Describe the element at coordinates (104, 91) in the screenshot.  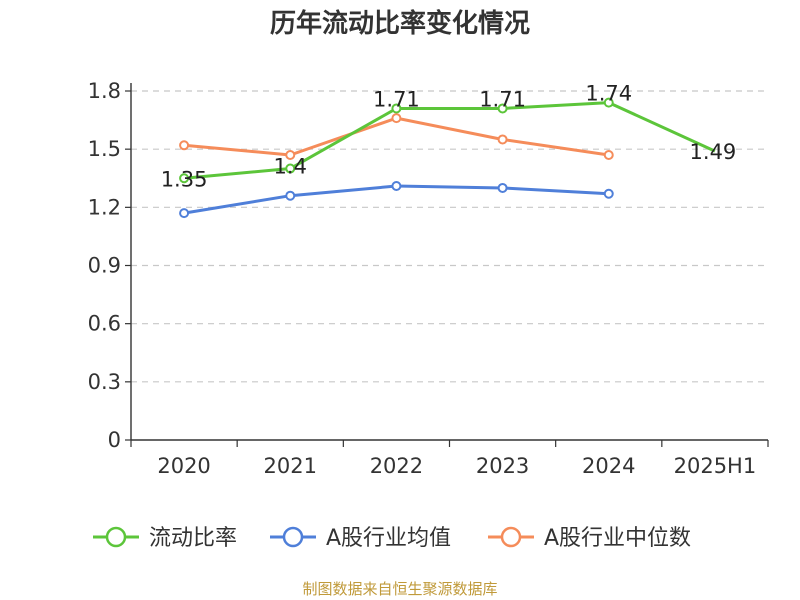
I see `y-tick-label: 1.8` at that location.